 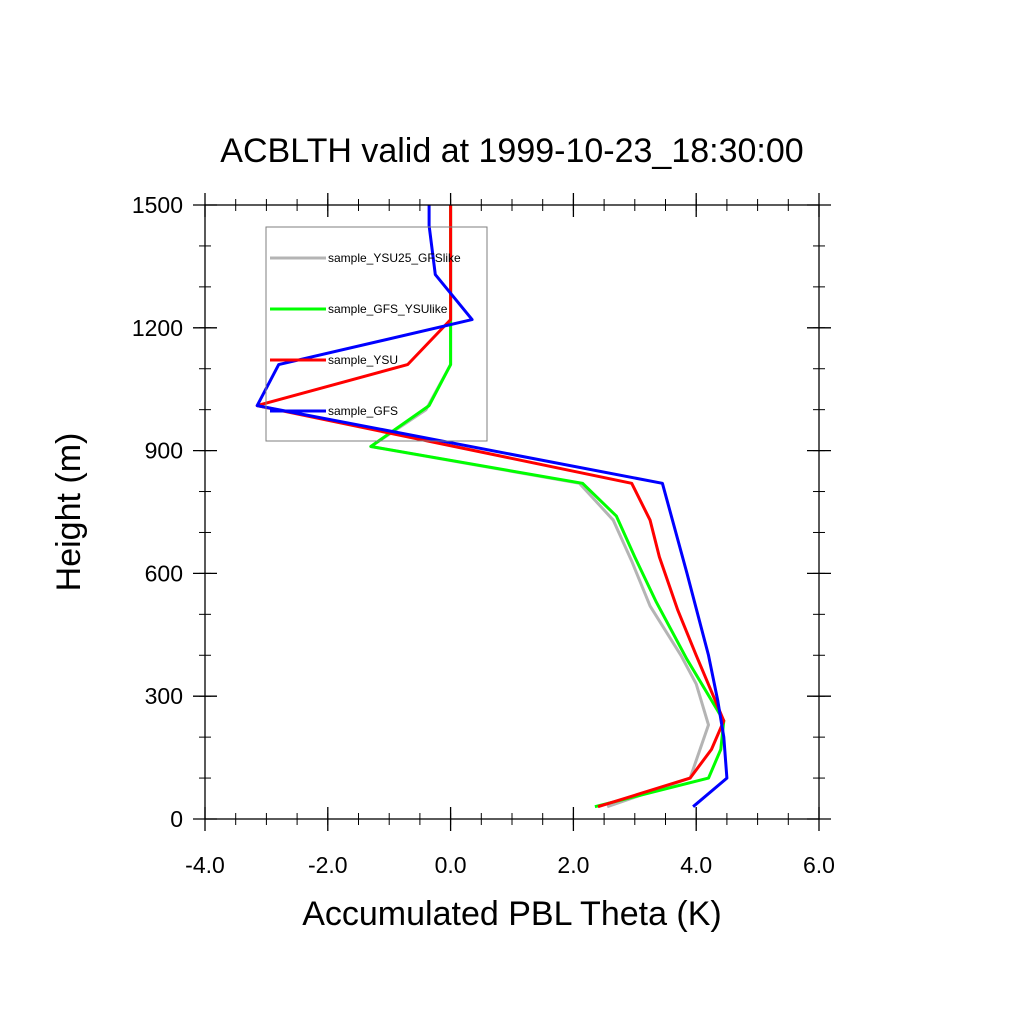 I want to click on y-tick-label: 600, so click(x=164, y=573).